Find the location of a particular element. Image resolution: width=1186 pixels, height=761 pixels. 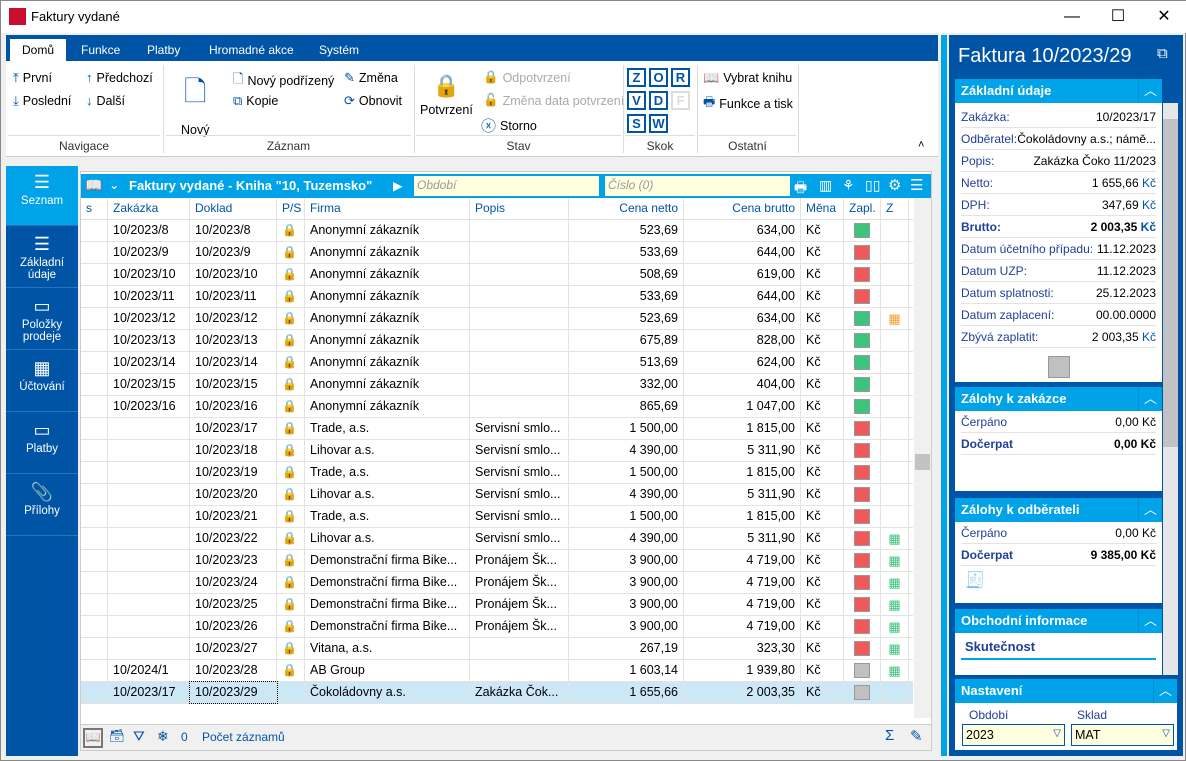

confirm-button: 🔒 Potvrzení is located at coordinates (446, 95).